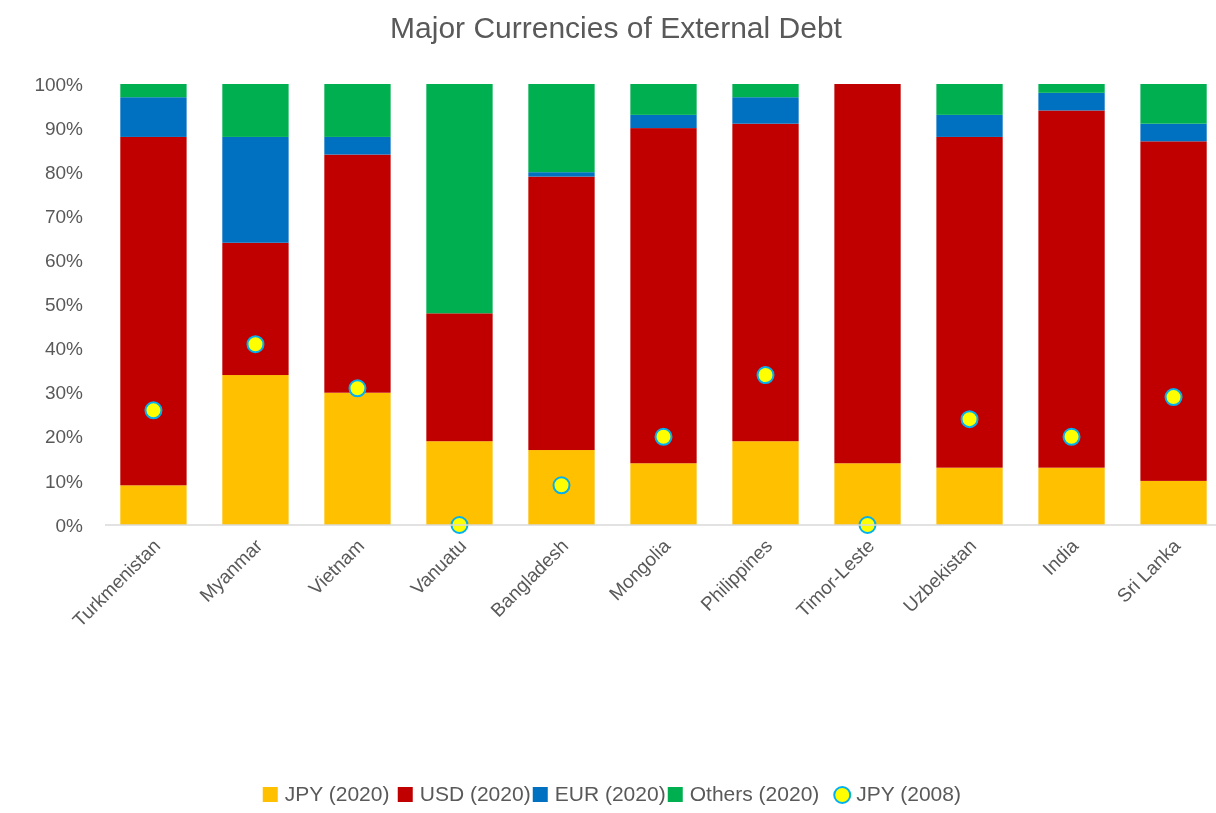  I want to click on y-tick-label: 90%, so click(64, 128).